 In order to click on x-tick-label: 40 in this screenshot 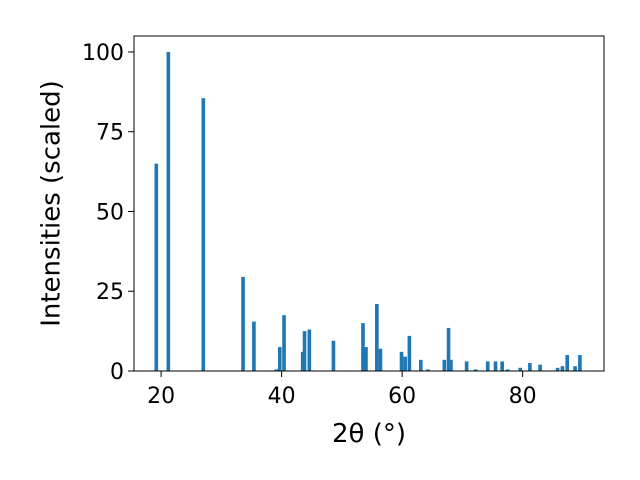, I will do `click(282, 396)`.